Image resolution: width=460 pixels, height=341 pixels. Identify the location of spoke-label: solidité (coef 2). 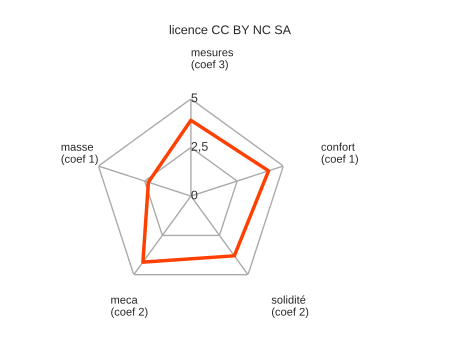
(290, 306).